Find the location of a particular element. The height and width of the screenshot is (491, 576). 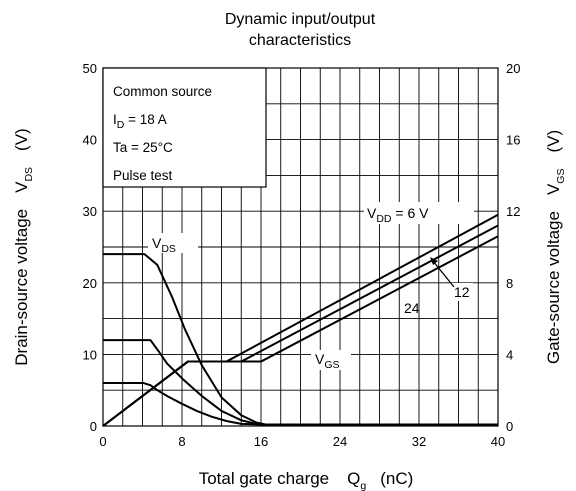

left-y-tick-label: 0 is located at coordinates (93, 426).